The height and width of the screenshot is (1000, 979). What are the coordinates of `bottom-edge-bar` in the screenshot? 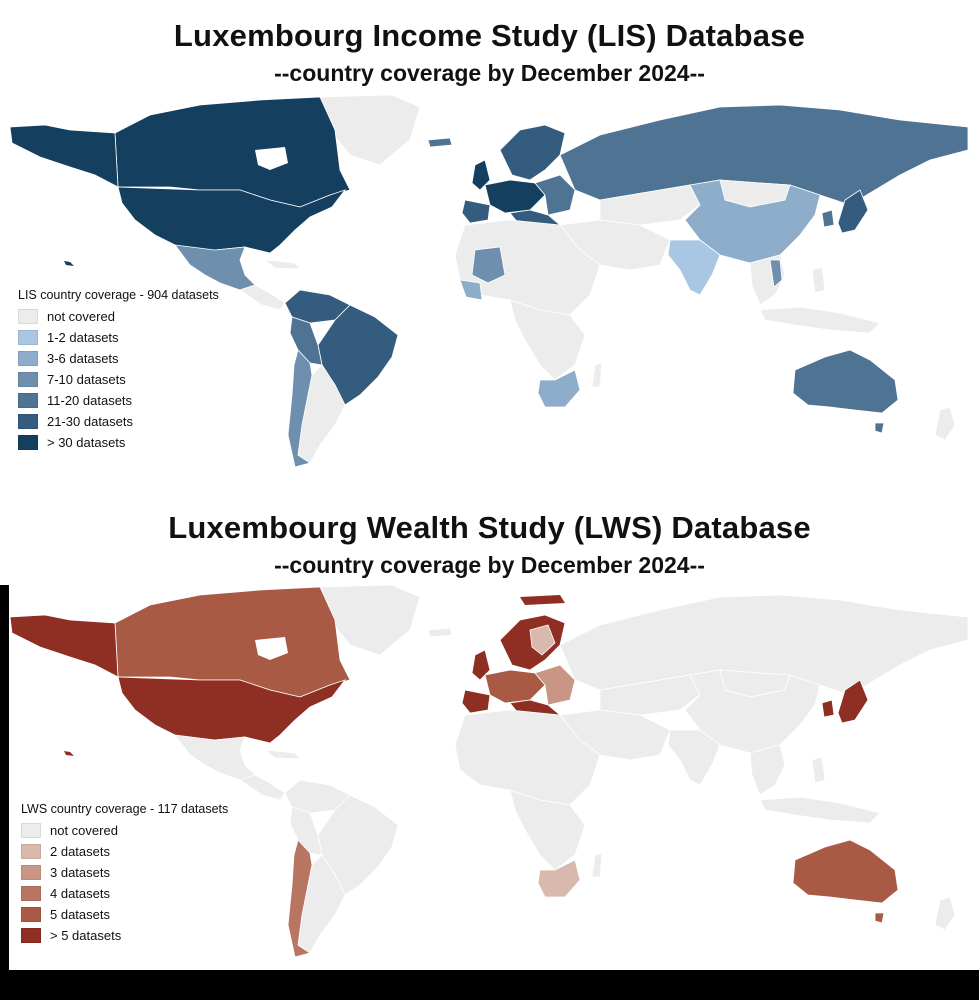 It's located at (489, 985).